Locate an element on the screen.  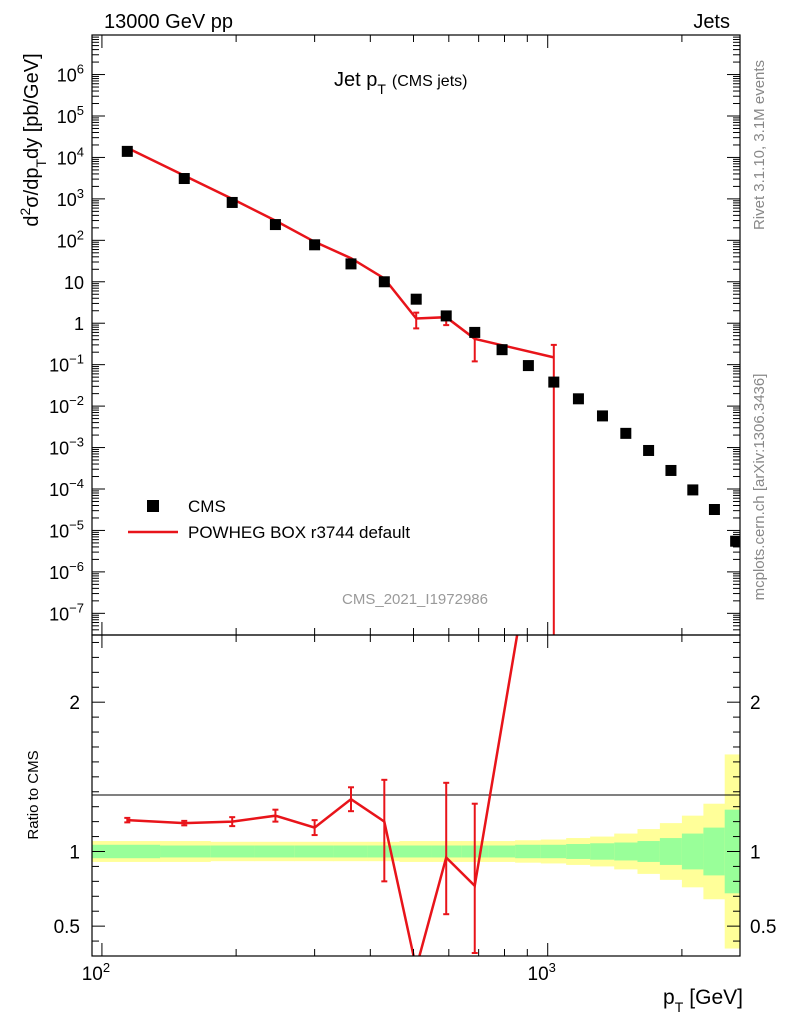
main-y-tick-label: 10⁴ is located at coordinates (70, 156).